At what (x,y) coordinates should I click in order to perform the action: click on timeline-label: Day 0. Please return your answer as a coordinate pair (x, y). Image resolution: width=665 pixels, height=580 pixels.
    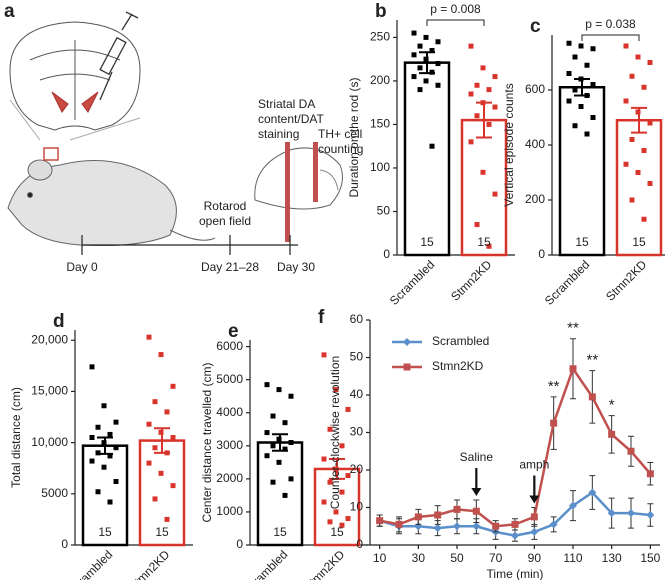
    Looking at the image, I should click on (82, 267).